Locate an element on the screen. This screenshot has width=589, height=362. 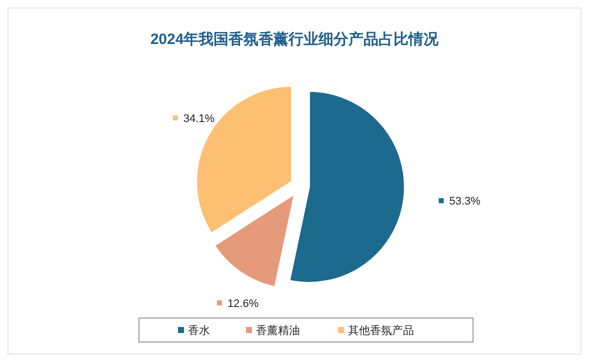
data-label: 12.6% is located at coordinates (243, 304).